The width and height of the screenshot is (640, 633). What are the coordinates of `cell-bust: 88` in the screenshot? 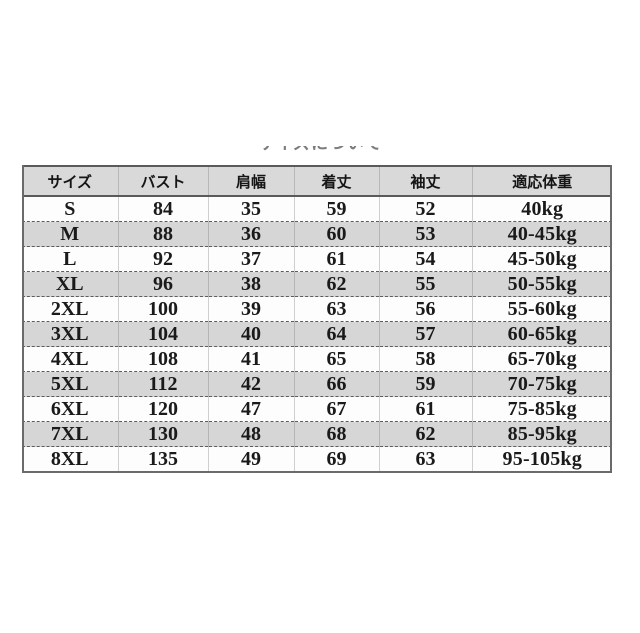 It's located at (163, 234).